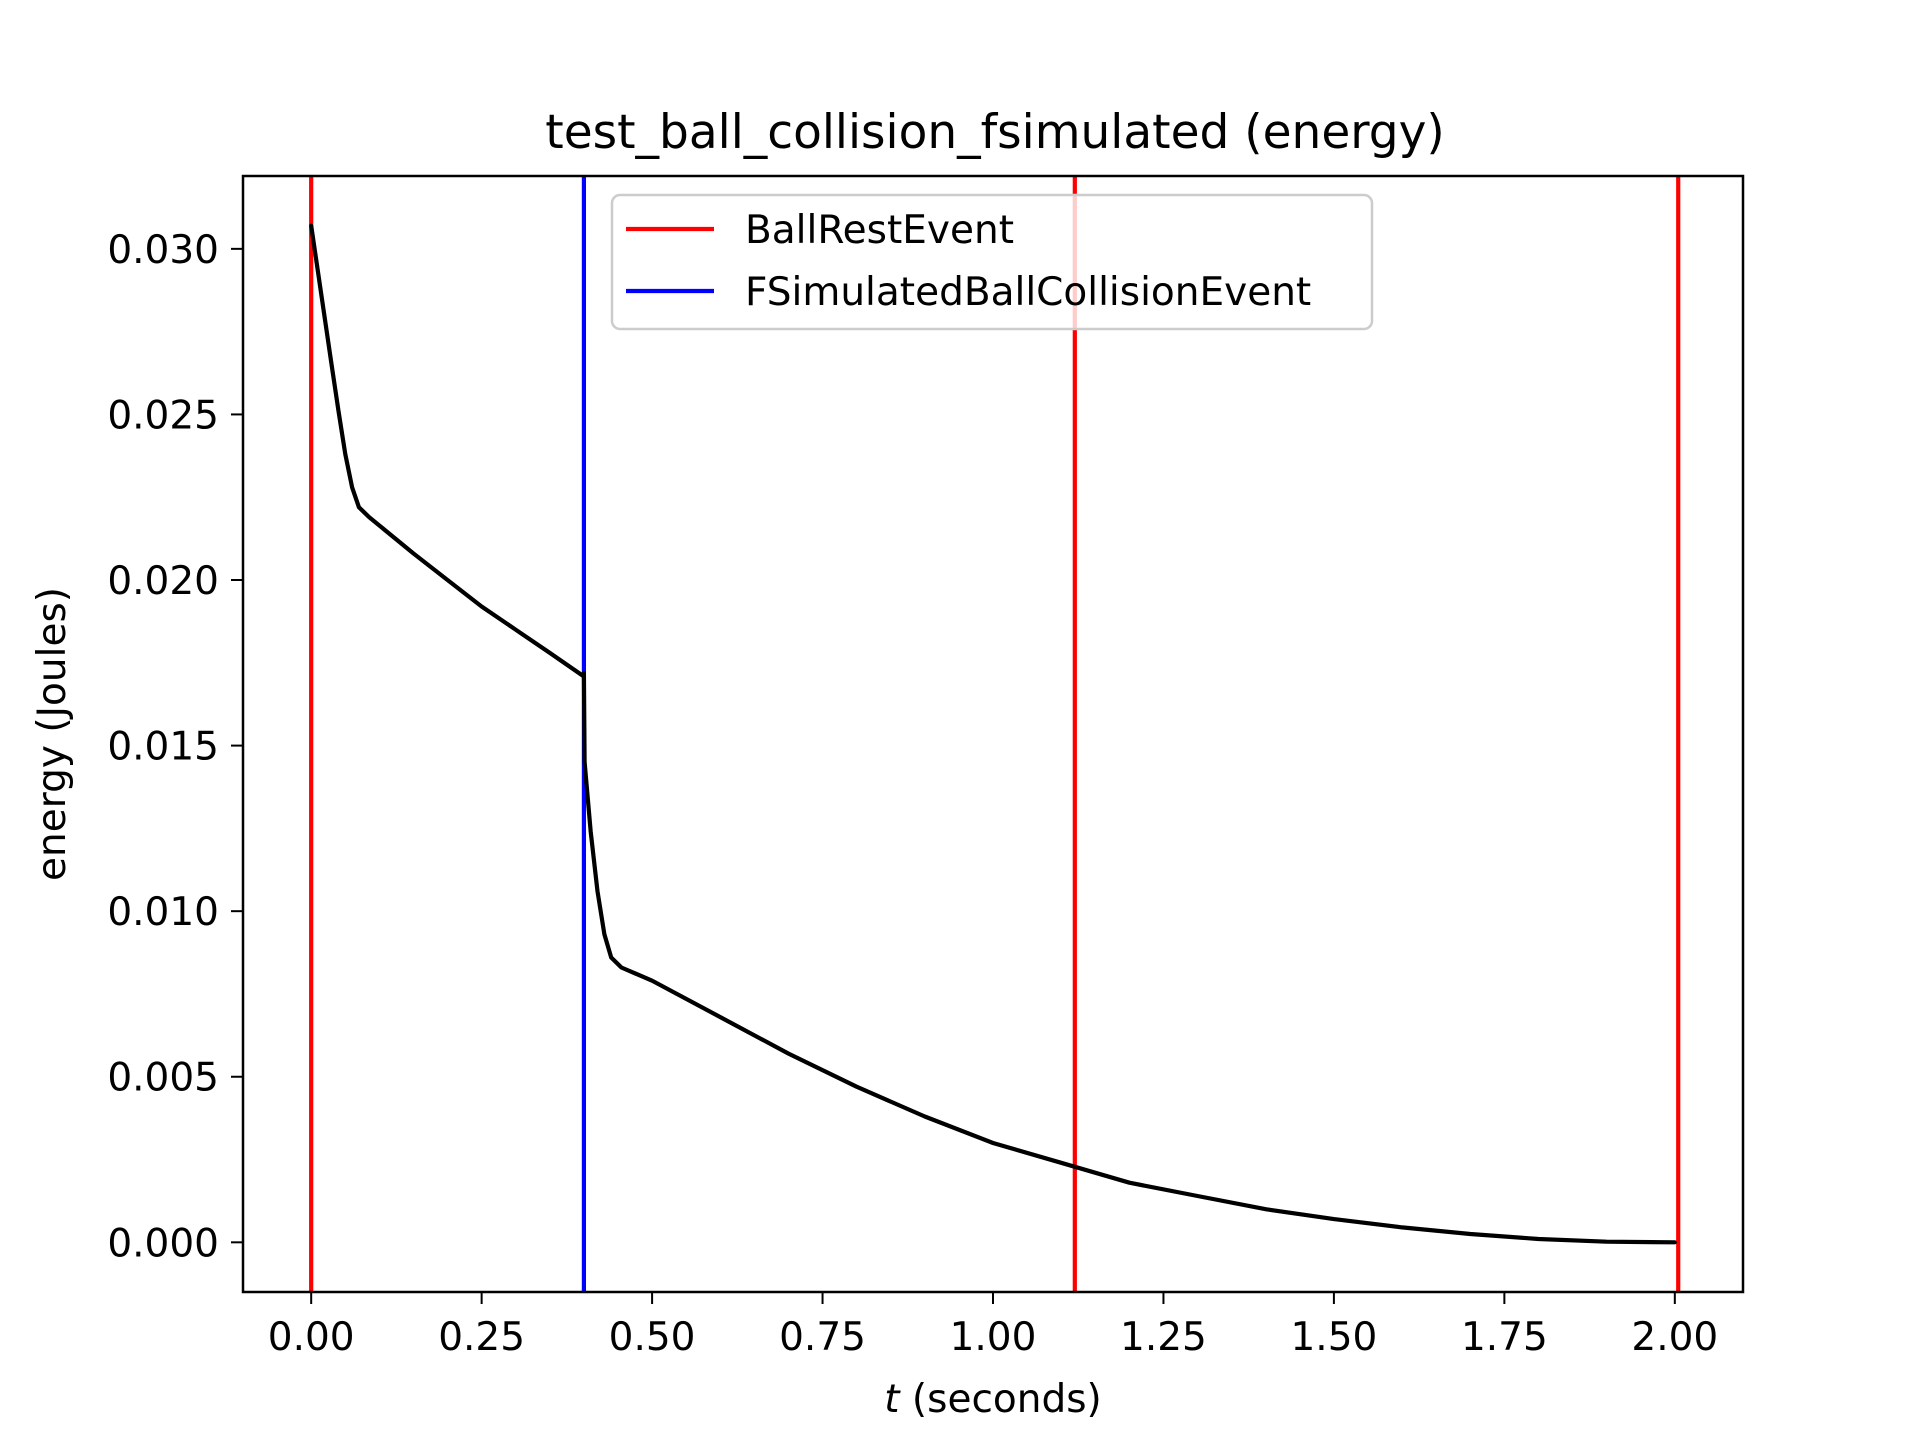 This screenshot has height=1440, width=1920. I want to click on y-tick-label: 0.020, so click(163, 581).